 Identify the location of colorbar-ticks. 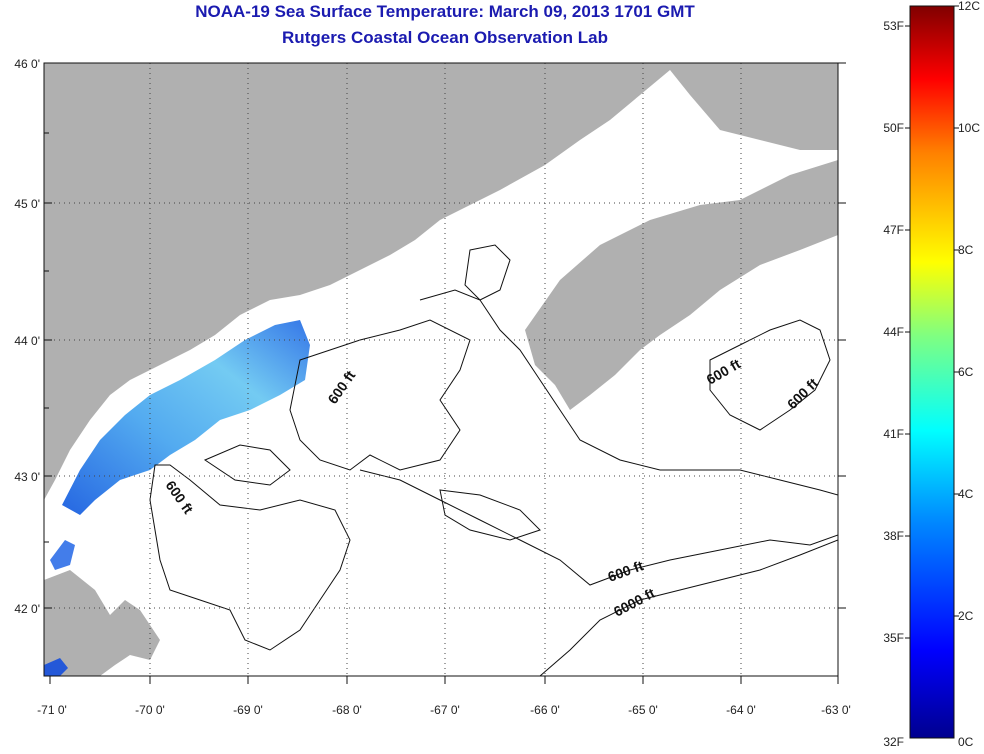
(932, 322).